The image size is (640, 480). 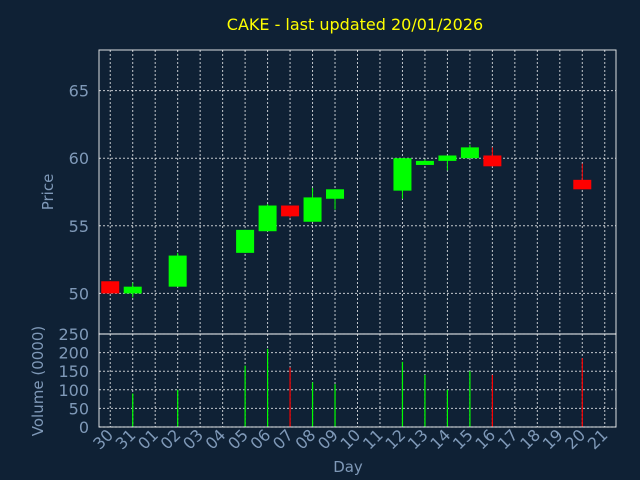 What do you see at coordinates (598, 439) in the screenshot?
I see `x-tick-label: 21` at bounding box center [598, 439].